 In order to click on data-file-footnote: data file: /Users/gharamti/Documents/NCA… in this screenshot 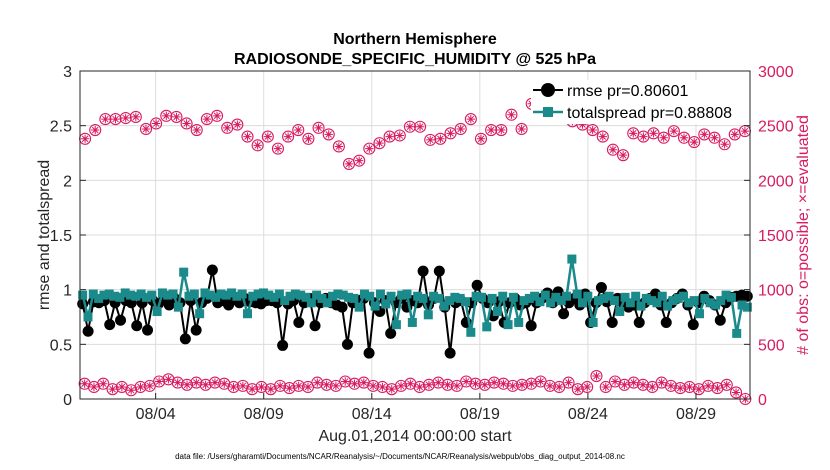, I will do `click(400, 456)`.